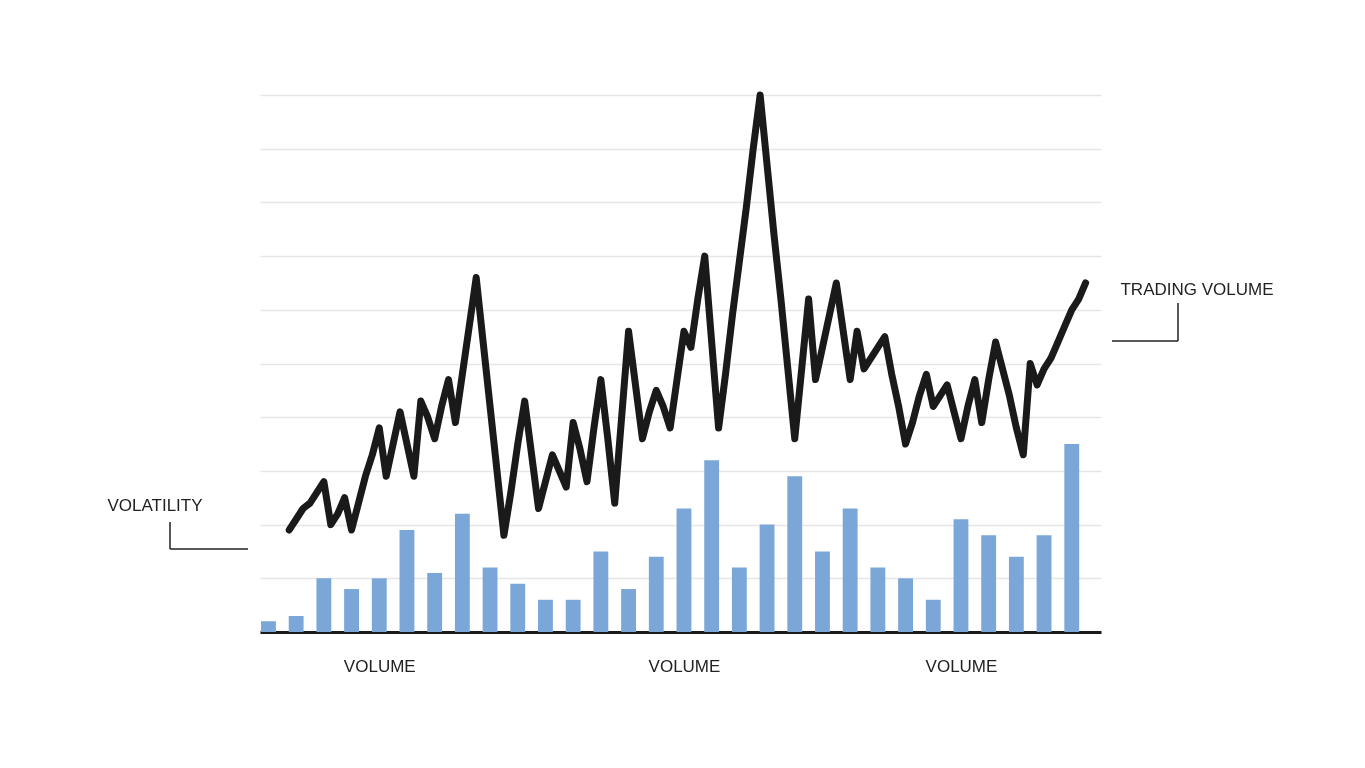 This screenshot has width=1365, height=768. What do you see at coordinates (1197, 289) in the screenshot?
I see `text: TRADING VOLUME` at bounding box center [1197, 289].